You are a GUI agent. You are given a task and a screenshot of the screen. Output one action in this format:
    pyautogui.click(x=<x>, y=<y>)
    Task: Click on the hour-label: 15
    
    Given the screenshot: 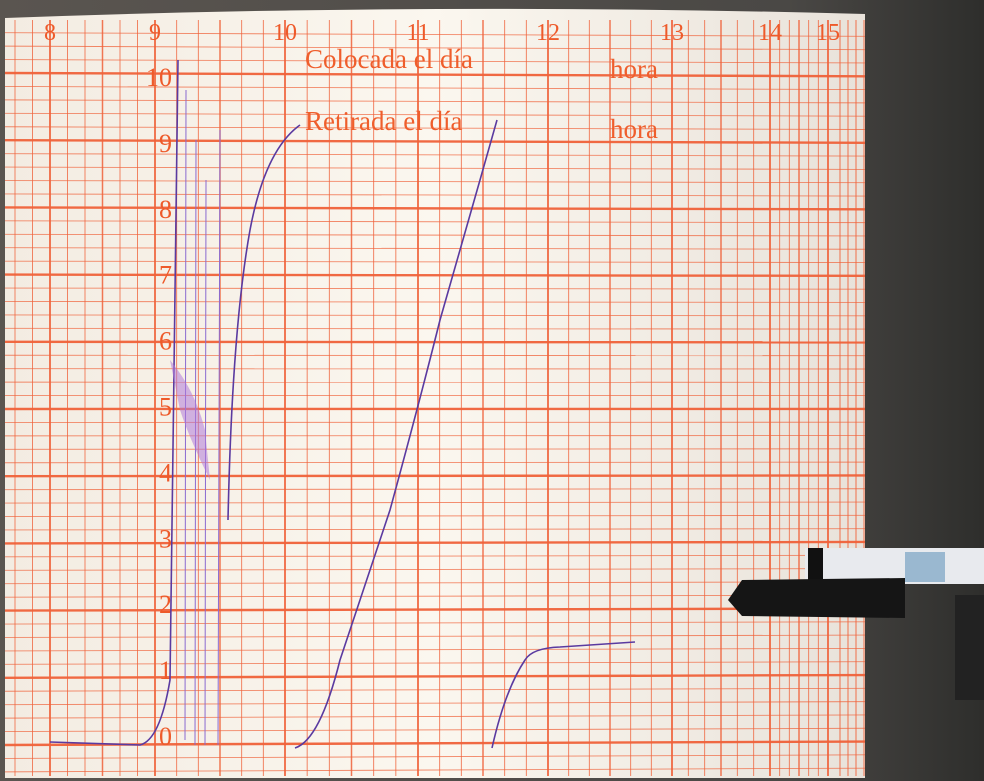 What is the action you would take?
    pyautogui.click(x=828, y=33)
    